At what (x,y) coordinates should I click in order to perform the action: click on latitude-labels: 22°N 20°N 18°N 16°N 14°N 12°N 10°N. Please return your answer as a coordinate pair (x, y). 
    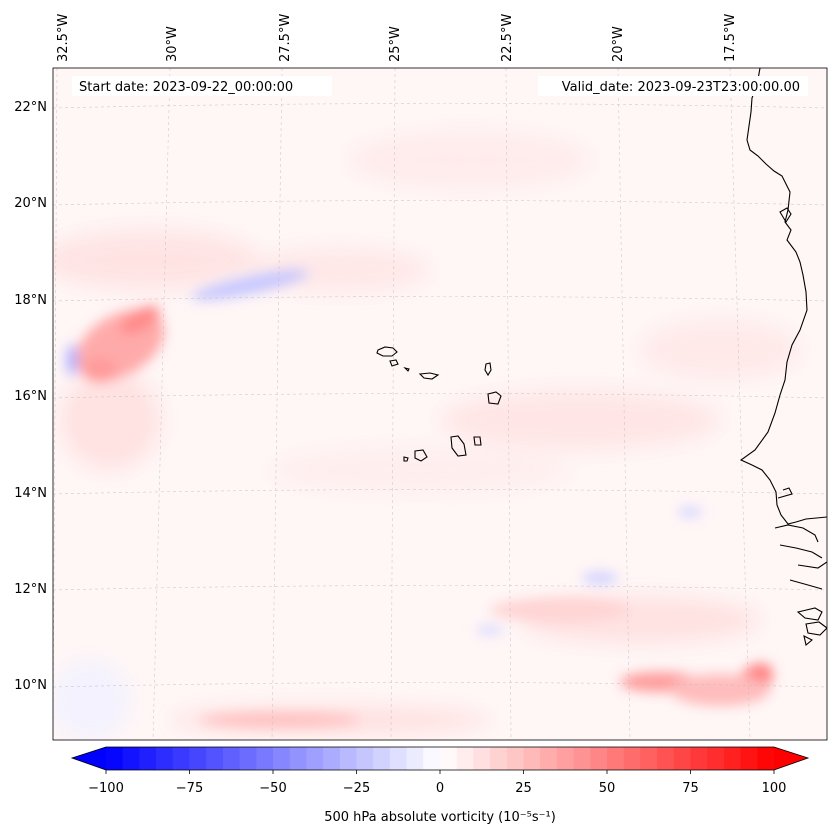
    Looking at the image, I should click on (30, 396).